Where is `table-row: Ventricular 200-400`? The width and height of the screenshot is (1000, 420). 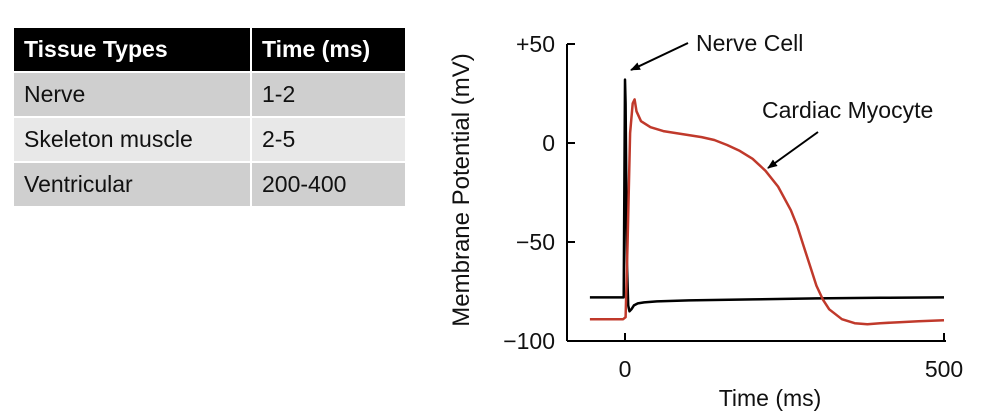
table-row: Ventricular 200-400 is located at coordinates (209, 183).